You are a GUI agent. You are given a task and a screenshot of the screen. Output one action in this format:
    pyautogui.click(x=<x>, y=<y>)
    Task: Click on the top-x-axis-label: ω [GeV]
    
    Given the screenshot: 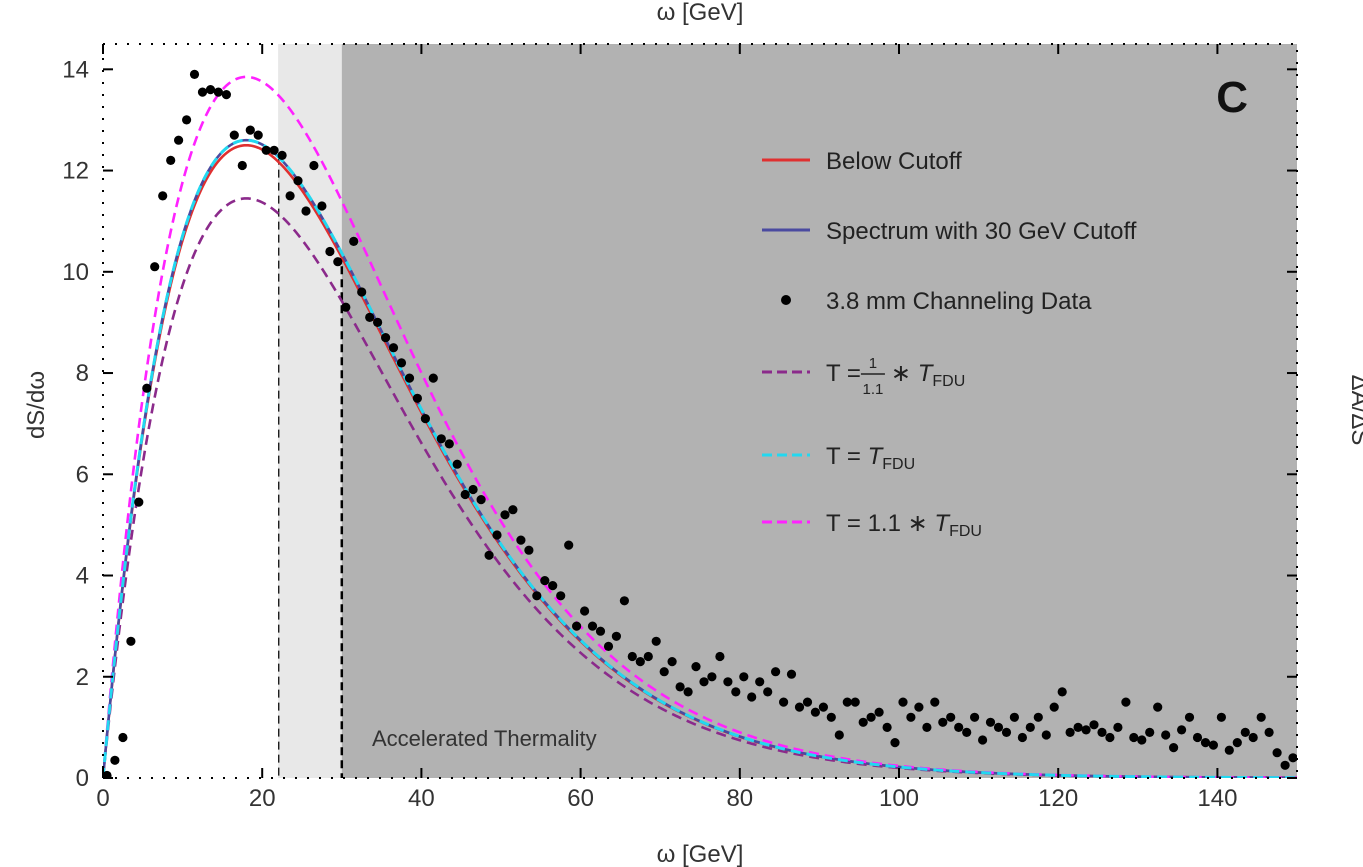 What is the action you would take?
    pyautogui.click(x=700, y=13)
    